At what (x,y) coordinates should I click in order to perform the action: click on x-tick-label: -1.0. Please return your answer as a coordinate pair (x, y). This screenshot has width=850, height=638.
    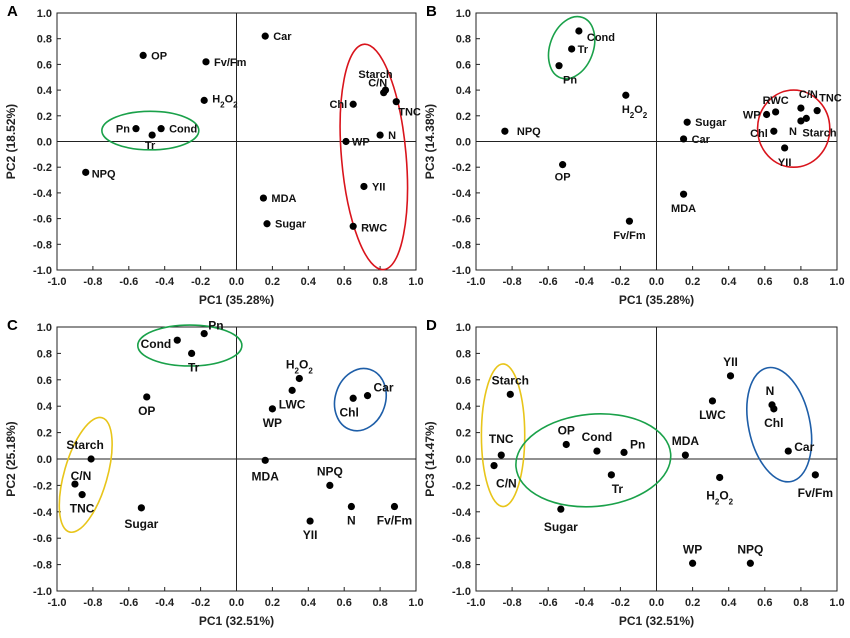
    Looking at the image, I should click on (57, 603).